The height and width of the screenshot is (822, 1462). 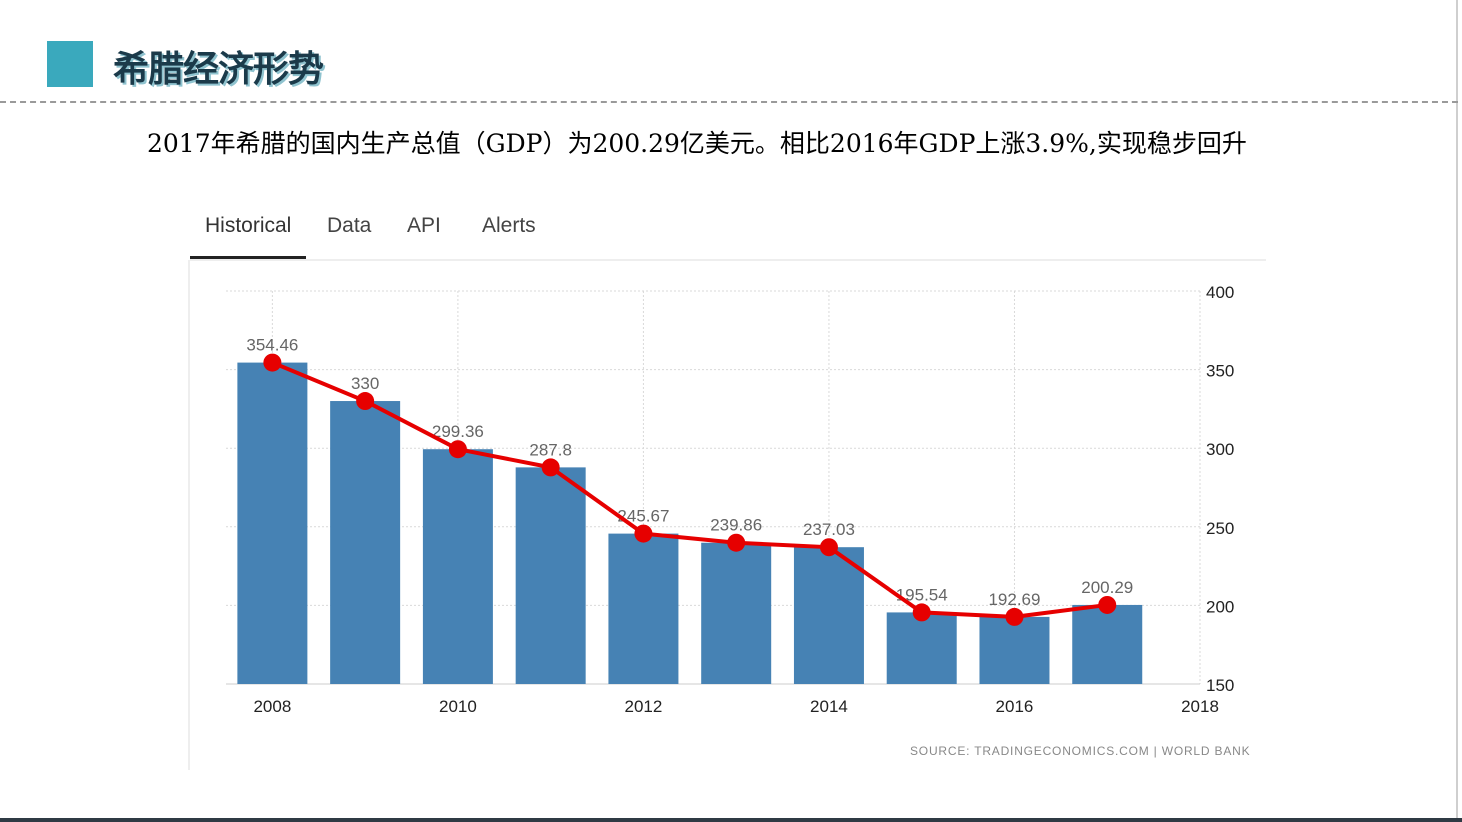 I want to click on data-label: 200.29, so click(x=1107, y=587).